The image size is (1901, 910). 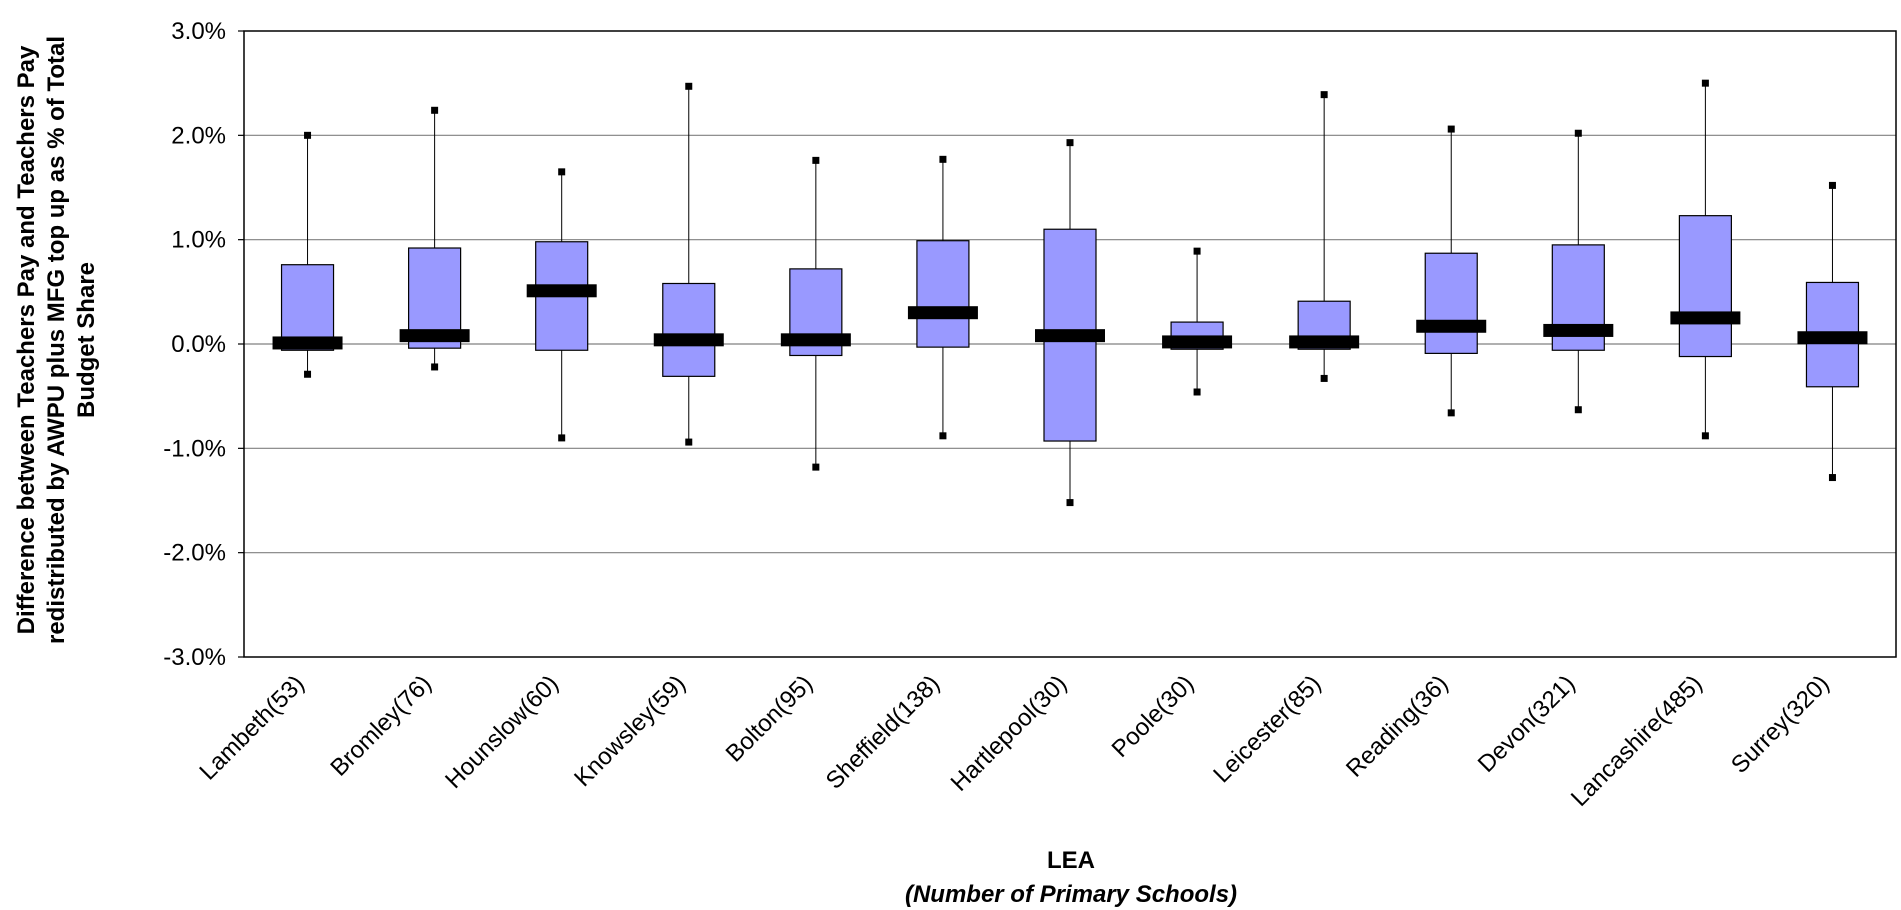 I want to click on box-sheffield, so click(x=942, y=297).